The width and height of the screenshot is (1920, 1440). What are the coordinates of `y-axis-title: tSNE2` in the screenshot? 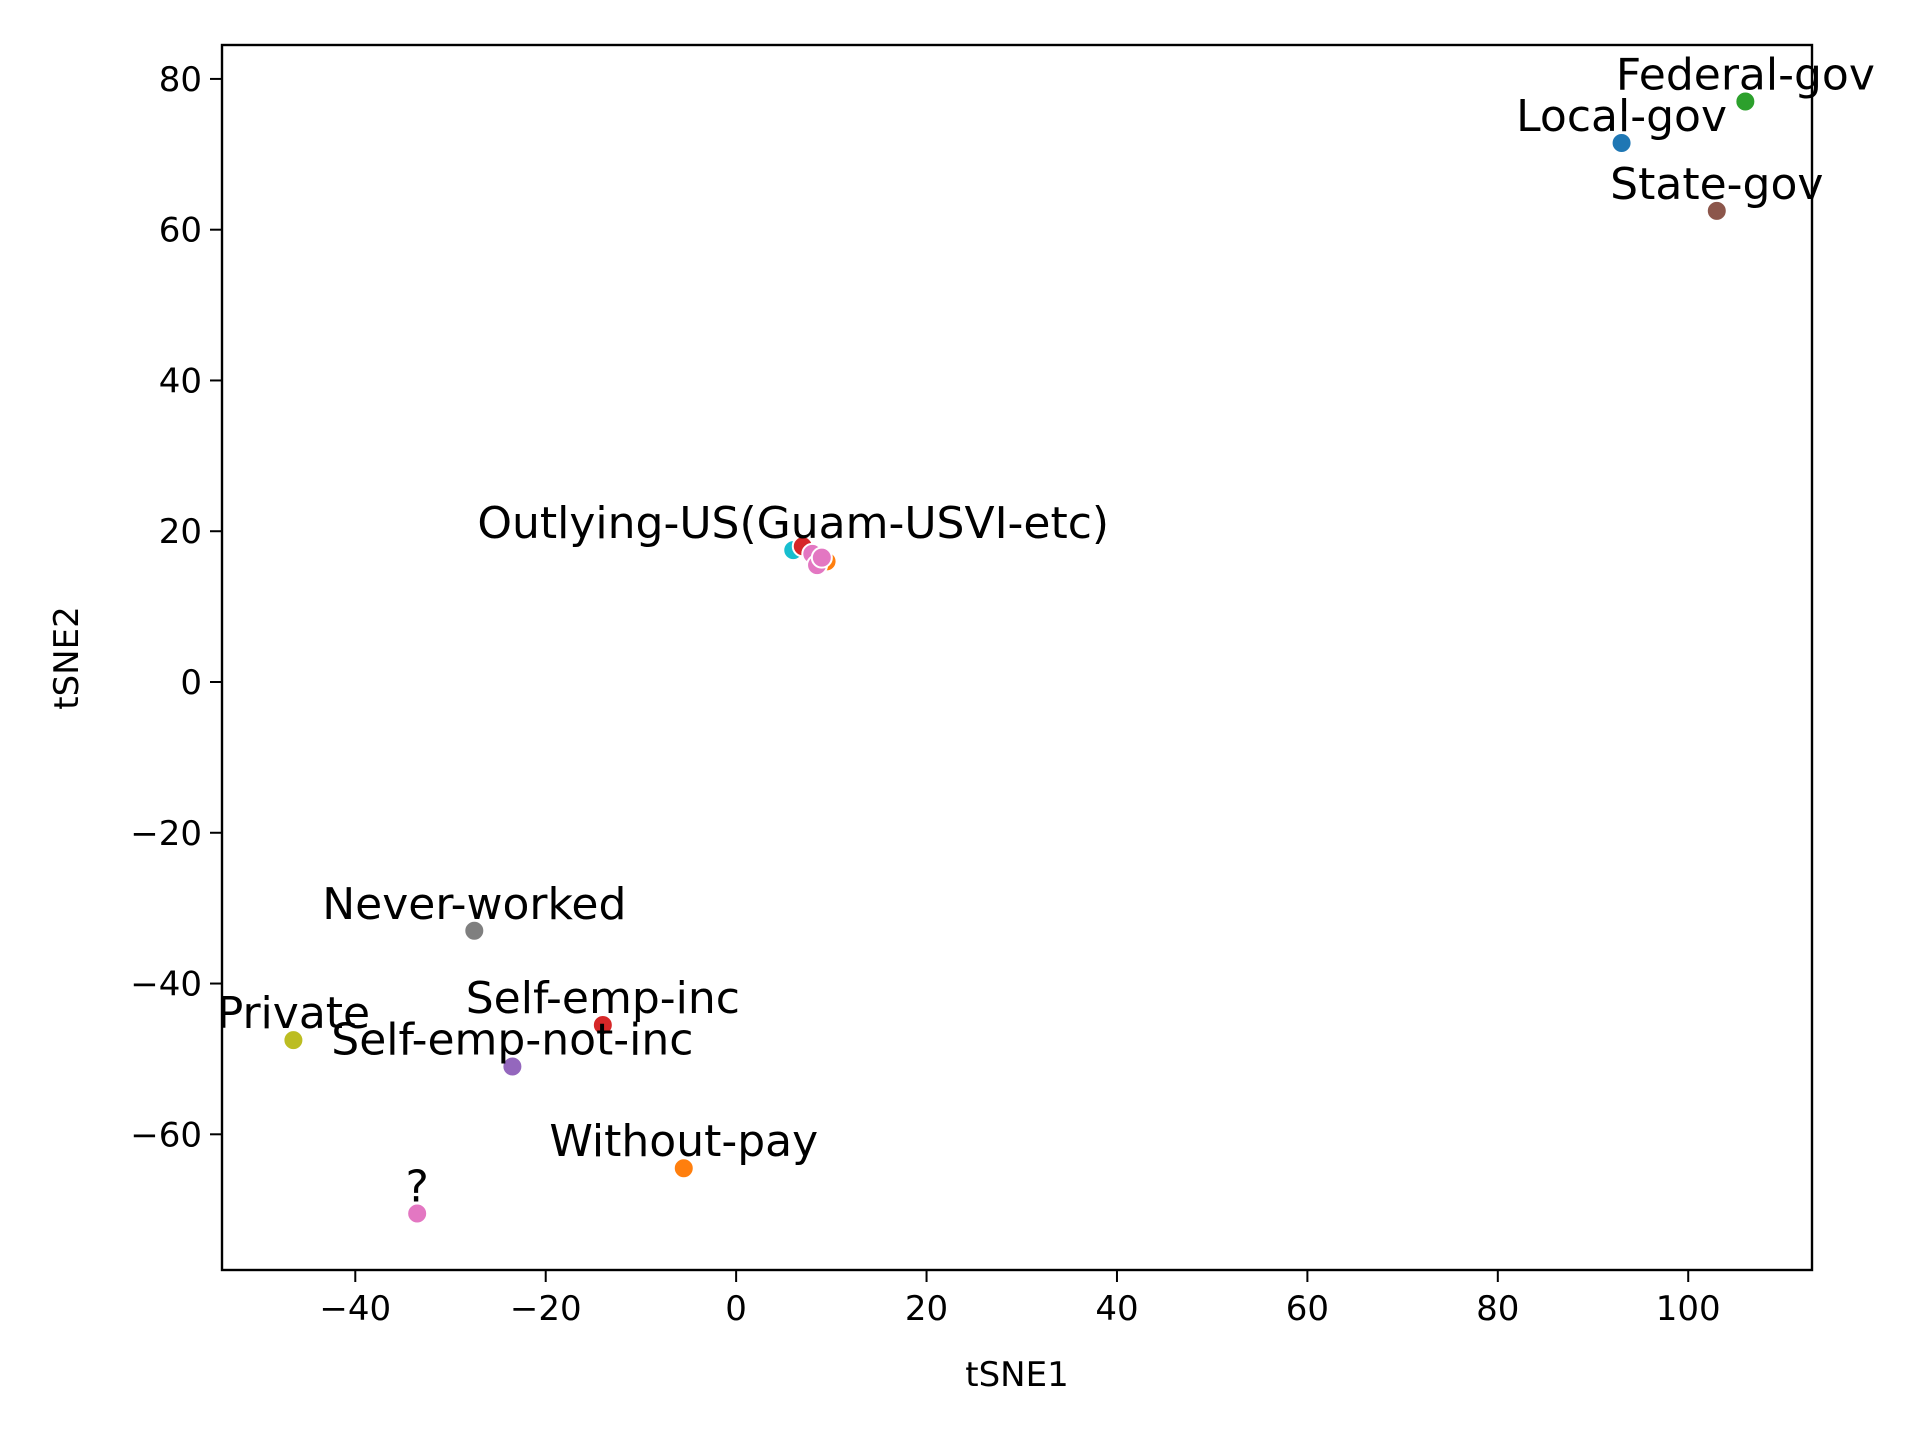 It's located at (67, 657).